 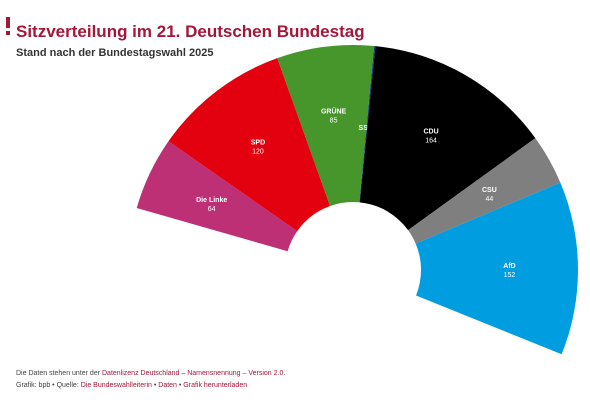 What do you see at coordinates (326, 125) in the screenshot?
I see `seat-slice-gr-ne` at bounding box center [326, 125].